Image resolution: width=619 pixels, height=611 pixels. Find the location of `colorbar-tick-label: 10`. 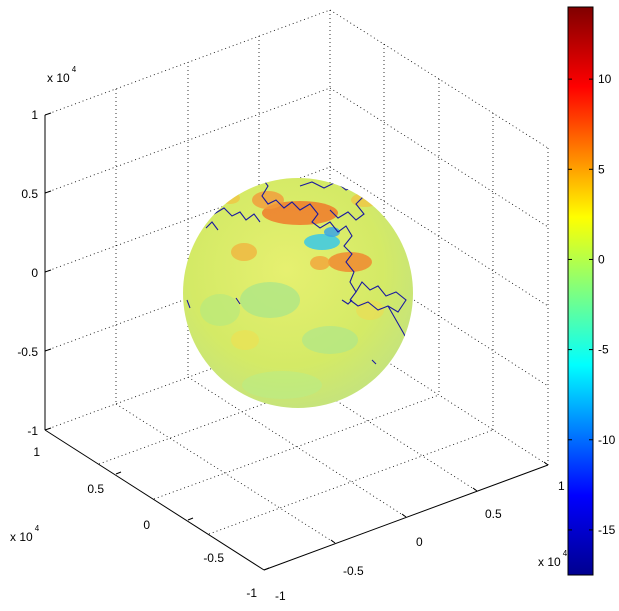

colorbar-tick-label: 10 is located at coordinates (605, 79).